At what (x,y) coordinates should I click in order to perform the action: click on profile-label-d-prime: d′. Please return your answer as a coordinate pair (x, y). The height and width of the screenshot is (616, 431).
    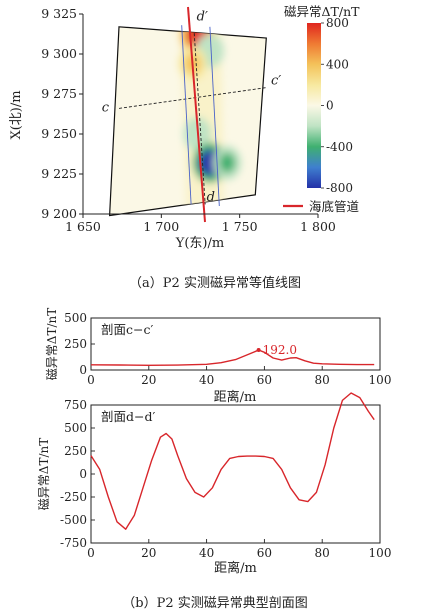
    Looking at the image, I should click on (202, 16).